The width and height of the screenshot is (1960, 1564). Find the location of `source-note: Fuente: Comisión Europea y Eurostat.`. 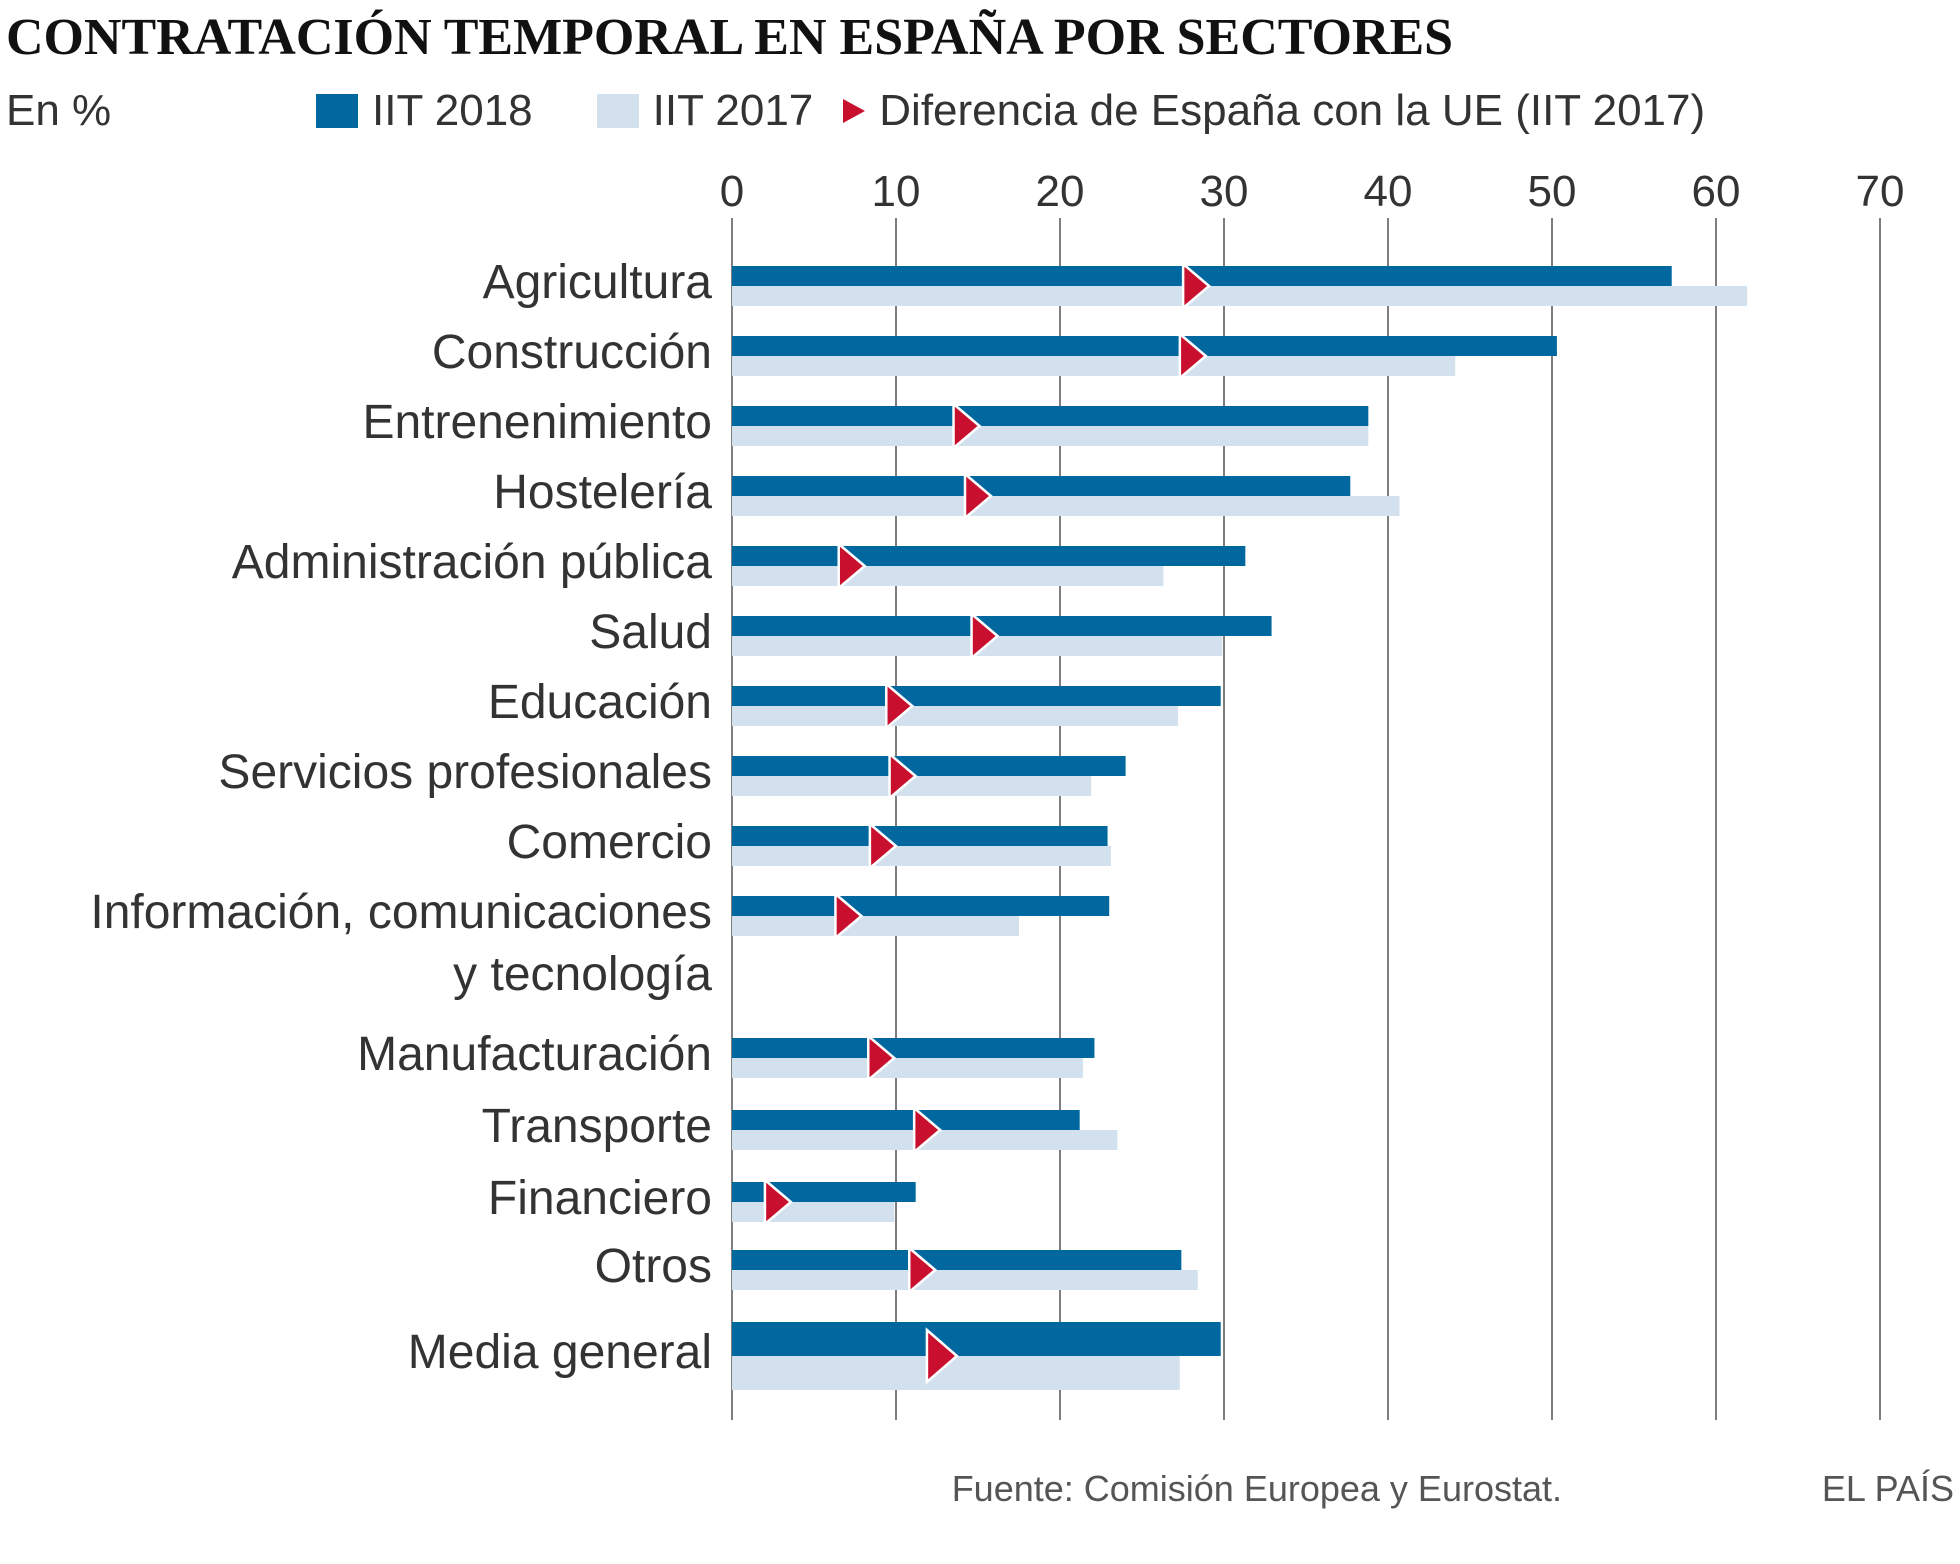

source-note: Fuente: Comisión Europea y Eurostat. is located at coordinates (1256, 1488).